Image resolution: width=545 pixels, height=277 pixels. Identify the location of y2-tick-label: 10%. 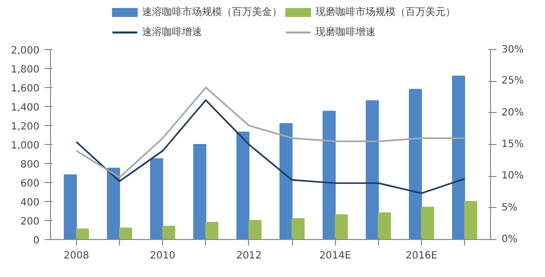
(513, 176).